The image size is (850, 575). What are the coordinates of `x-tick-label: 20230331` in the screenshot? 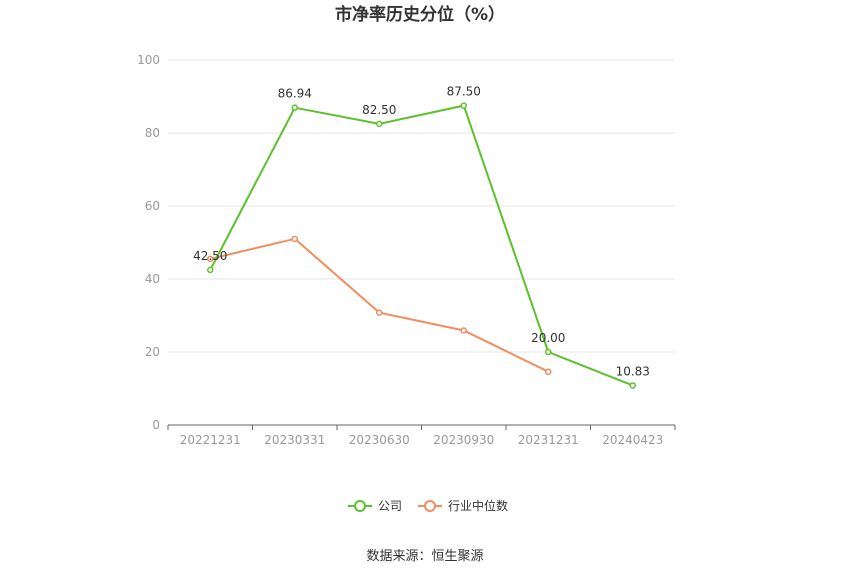 It's located at (294, 440).